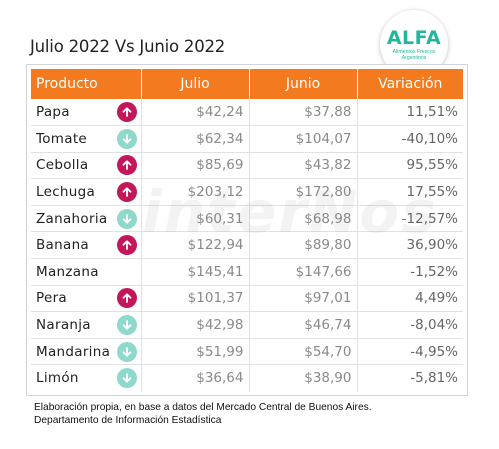  I want to click on product-name: Banana, so click(62, 245).